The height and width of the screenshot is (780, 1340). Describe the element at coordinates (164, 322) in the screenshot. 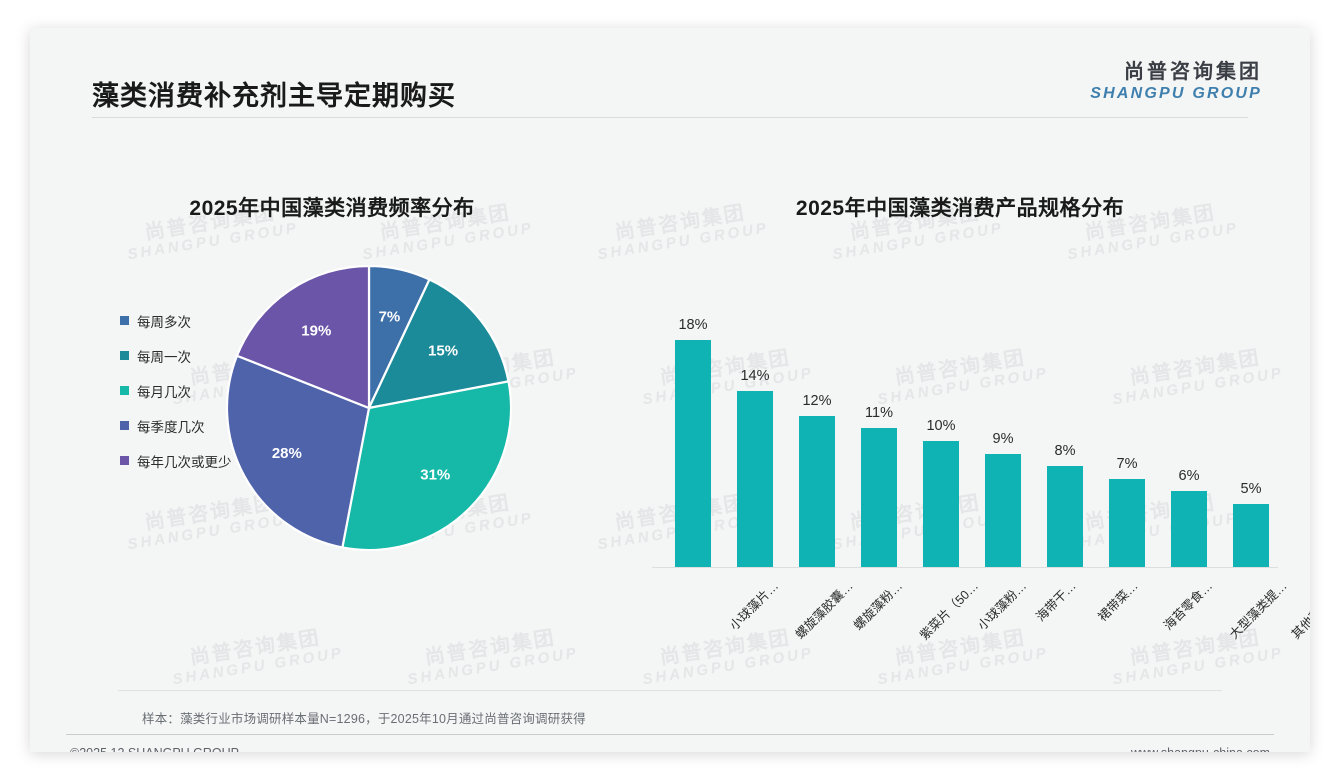

I see `pie-legend-label: 每周多次` at that location.